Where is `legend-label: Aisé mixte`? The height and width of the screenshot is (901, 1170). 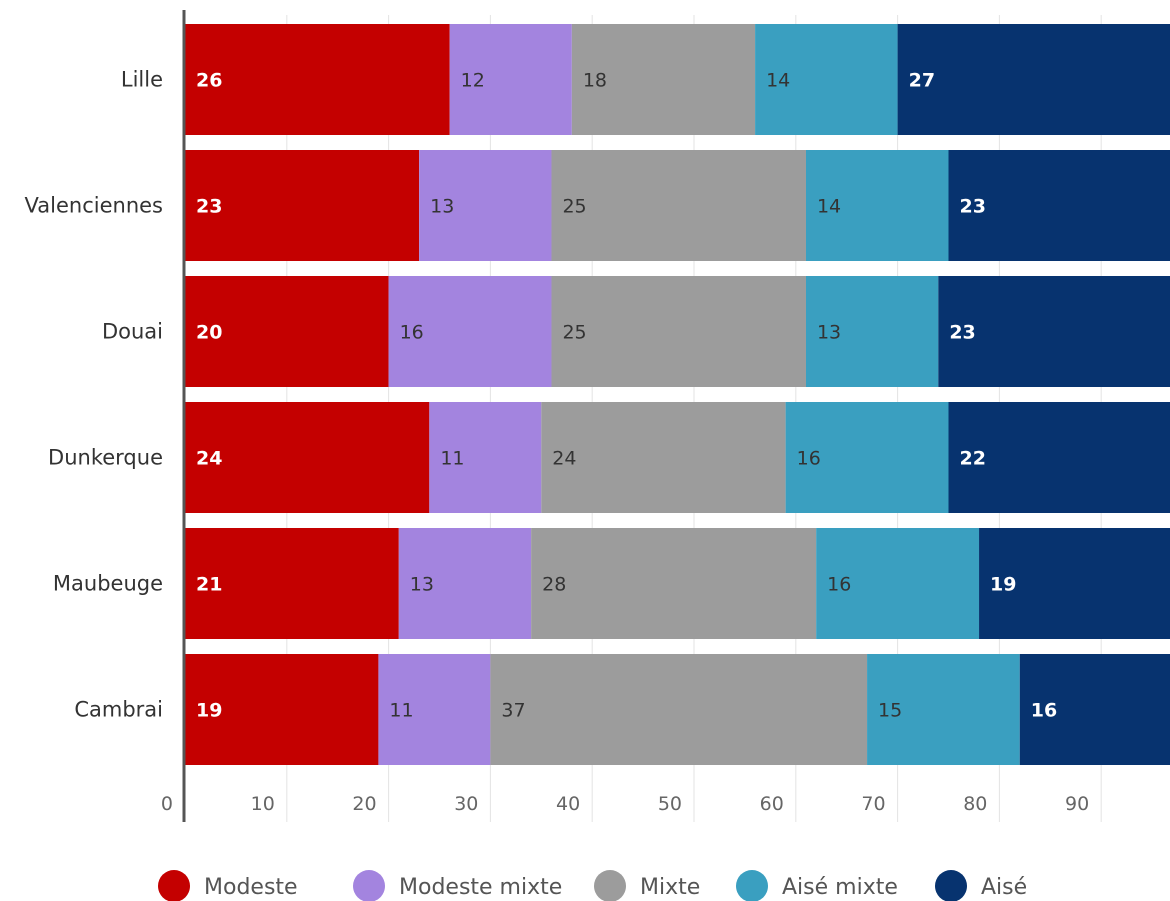
legend-label: Aisé mixte is located at coordinates (840, 887).